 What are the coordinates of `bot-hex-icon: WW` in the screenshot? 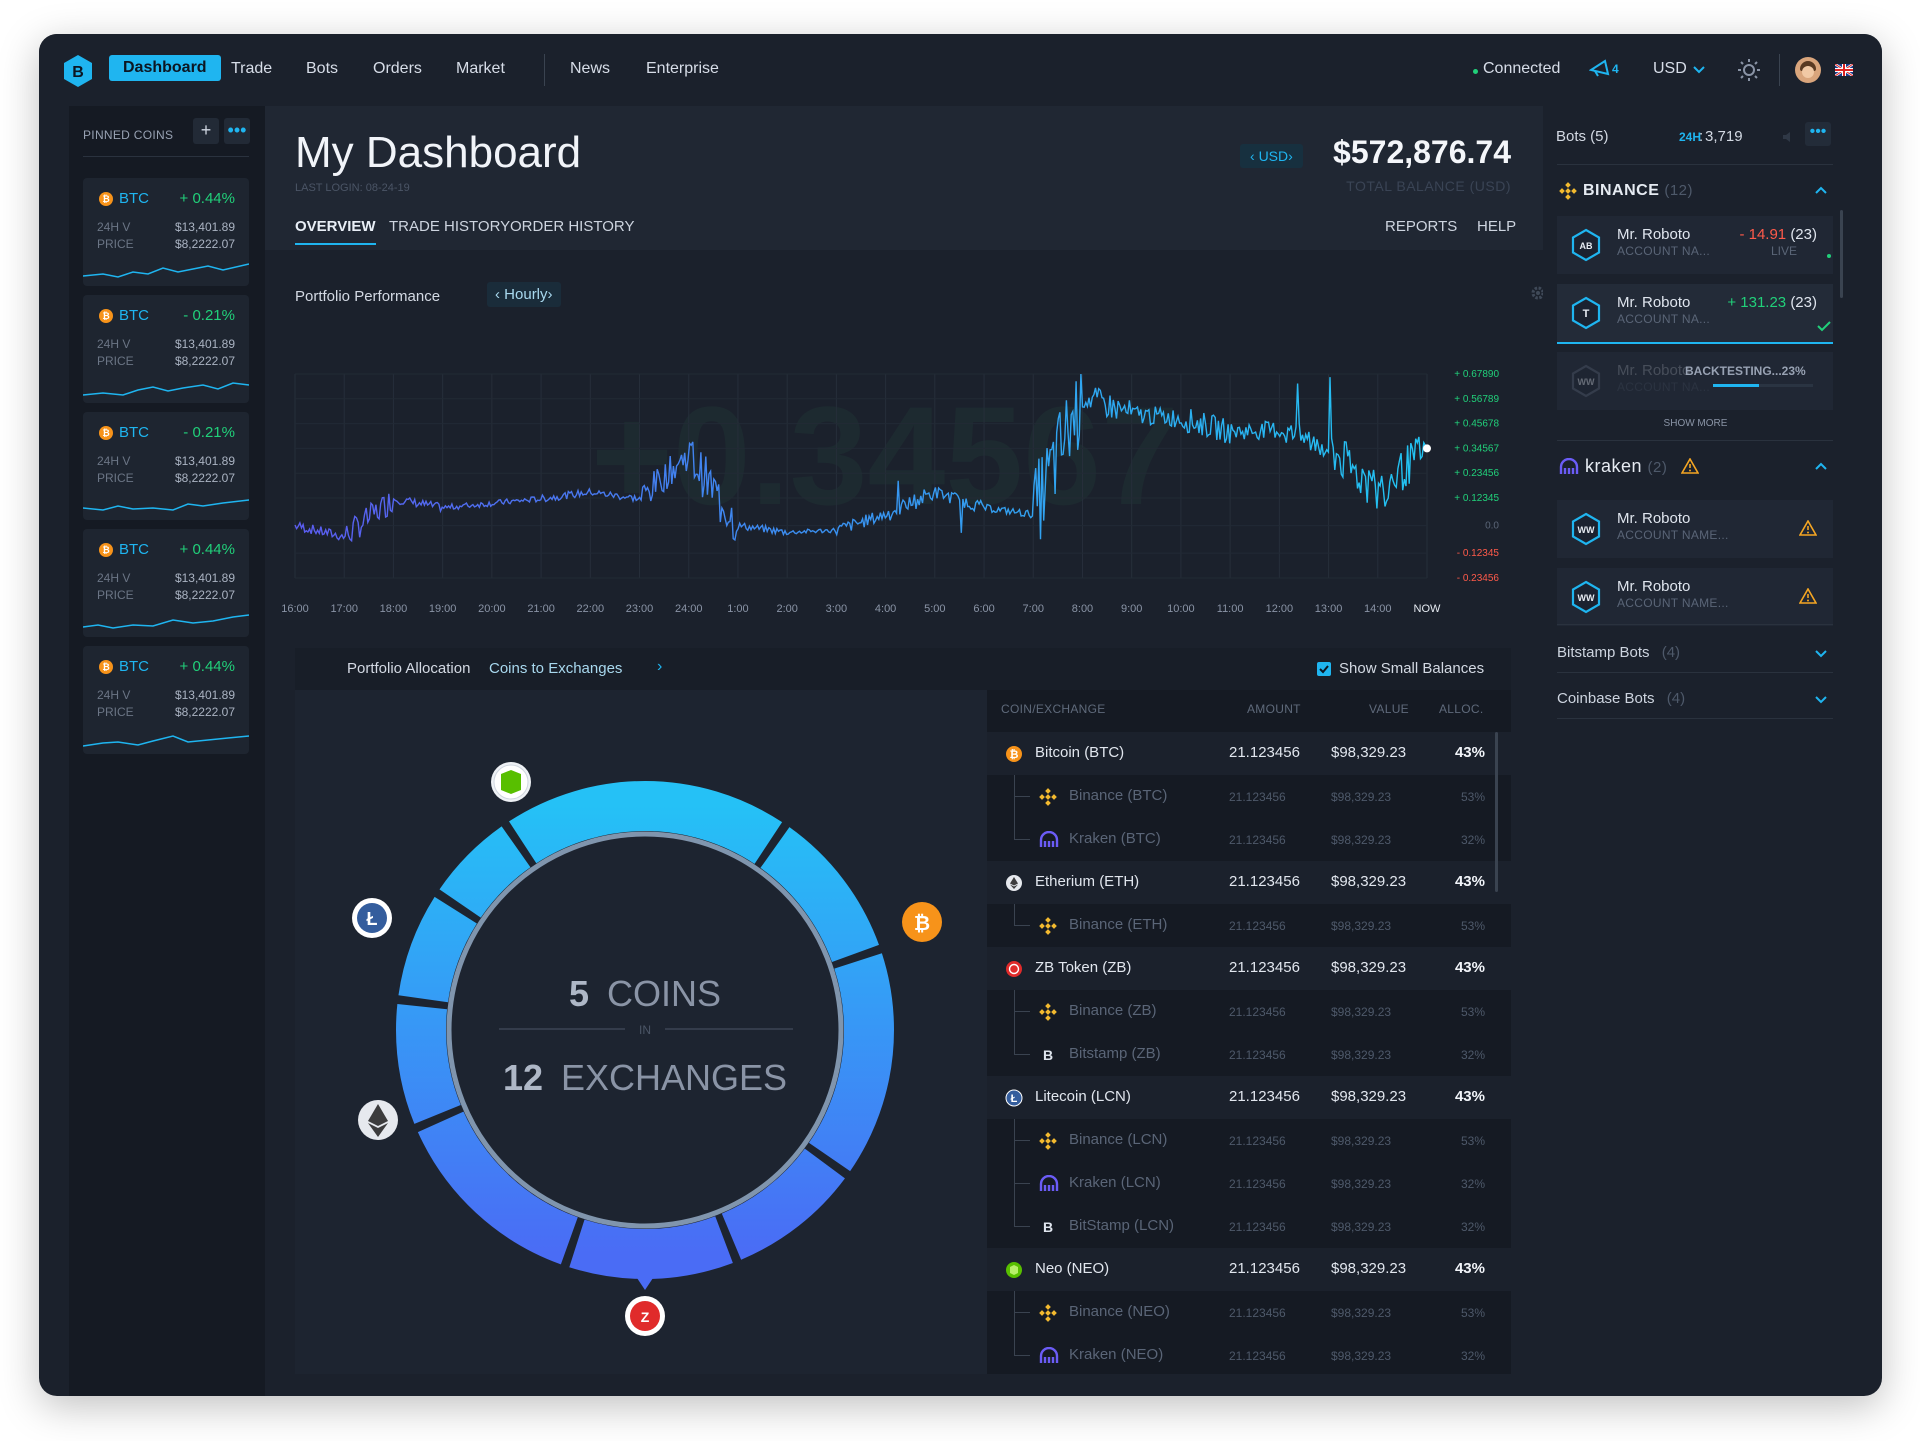 It's located at (1586, 529).